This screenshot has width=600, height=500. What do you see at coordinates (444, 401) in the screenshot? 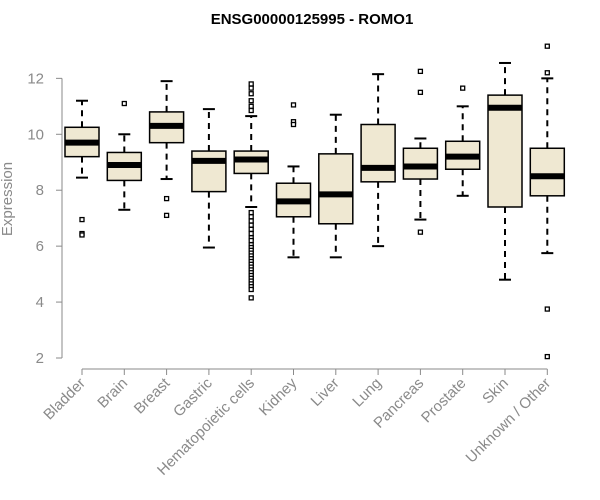
I see `x-tick-label: Prostate` at bounding box center [444, 401].